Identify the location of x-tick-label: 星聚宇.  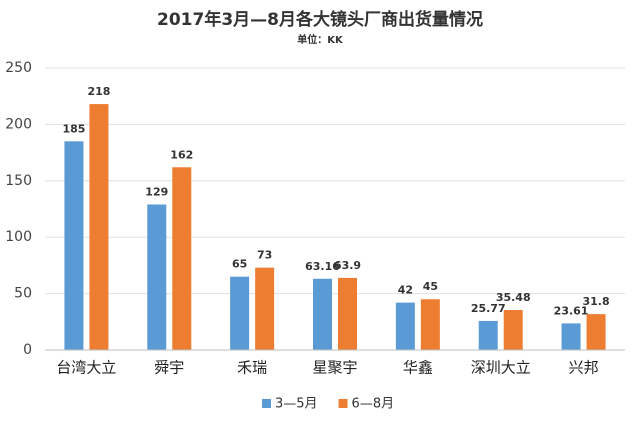
(334, 368).